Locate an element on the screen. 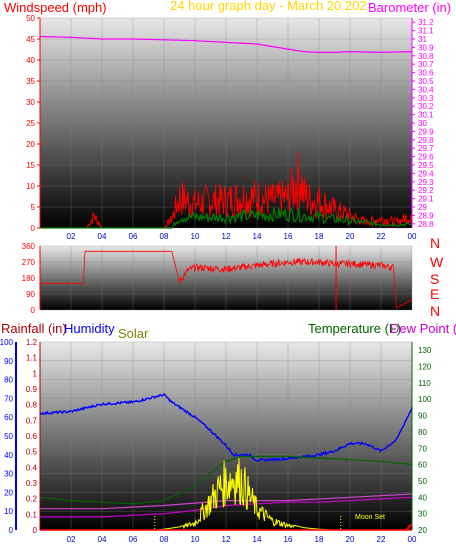  wind-direction-series is located at coordinates (226, 279).